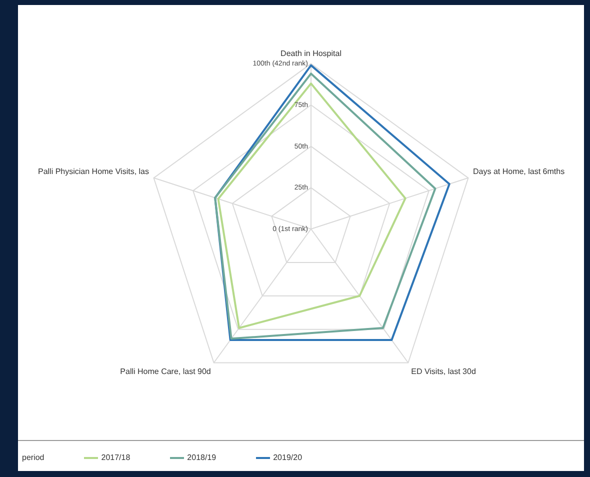 This screenshot has height=477, width=590. I want to click on spoke-label: ED Visits, last 30d, so click(443, 371).